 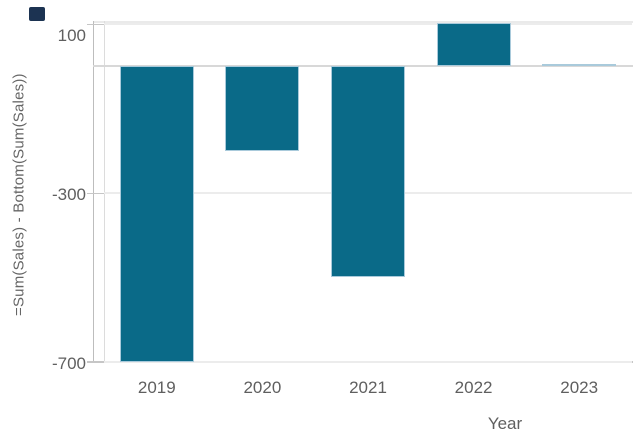 What do you see at coordinates (156, 387) in the screenshot?
I see `x-tick-label-2019: 2019` at bounding box center [156, 387].